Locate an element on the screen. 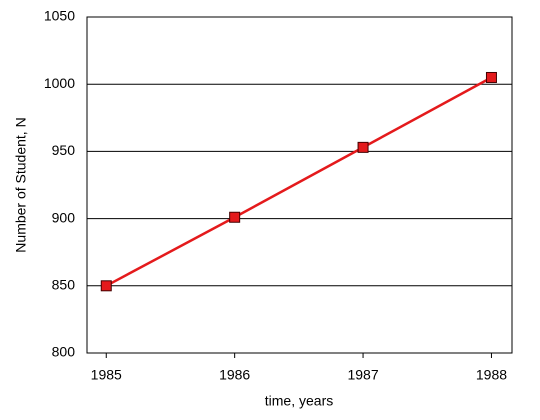 This screenshot has height=420, width=540. x-tick-label: 1986 is located at coordinates (234, 375).